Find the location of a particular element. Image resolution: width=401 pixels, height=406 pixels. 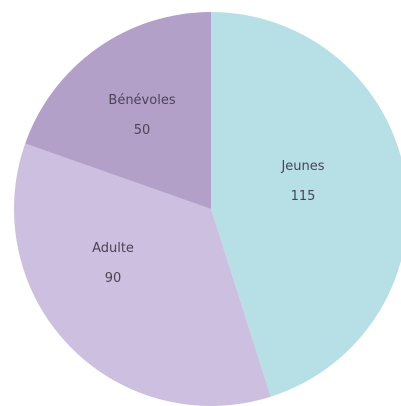

label-group-adulte: Adulte 90 is located at coordinates (113, 263).